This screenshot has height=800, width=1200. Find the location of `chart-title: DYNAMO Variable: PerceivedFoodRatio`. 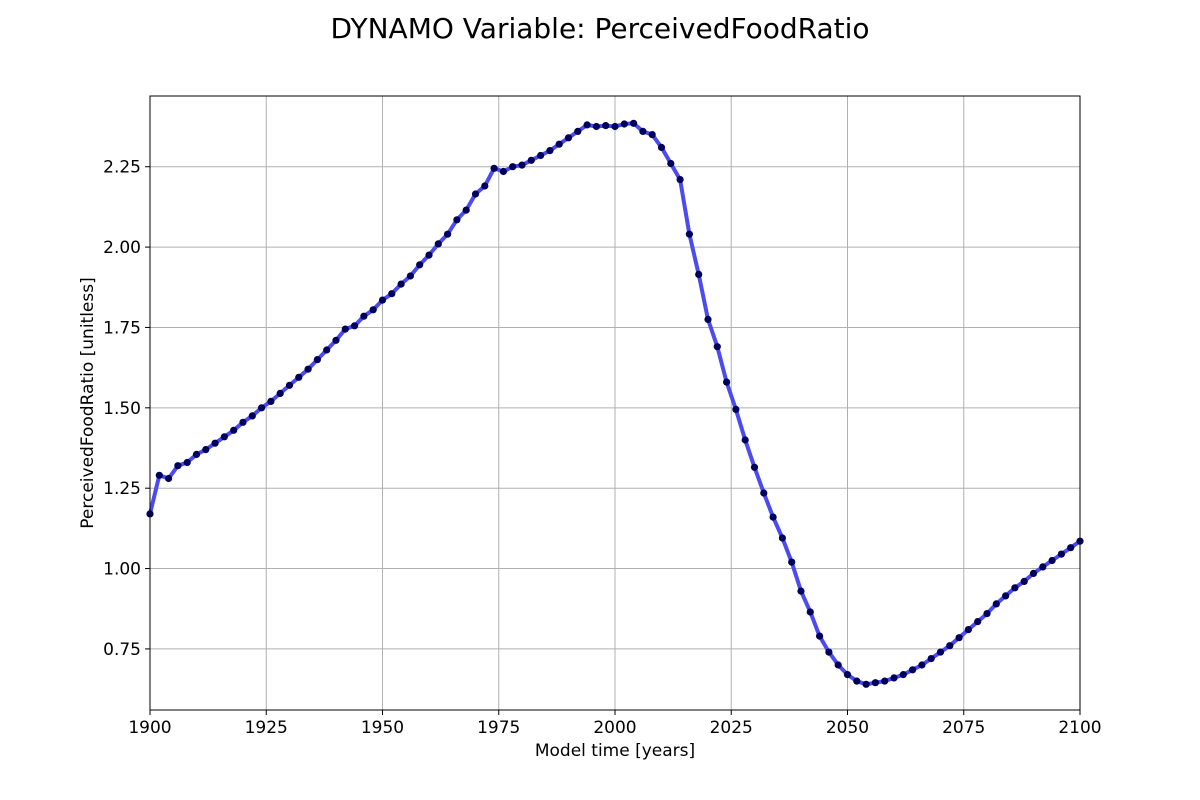

chart-title: DYNAMO Variable: PerceivedFoodRatio is located at coordinates (599, 28).